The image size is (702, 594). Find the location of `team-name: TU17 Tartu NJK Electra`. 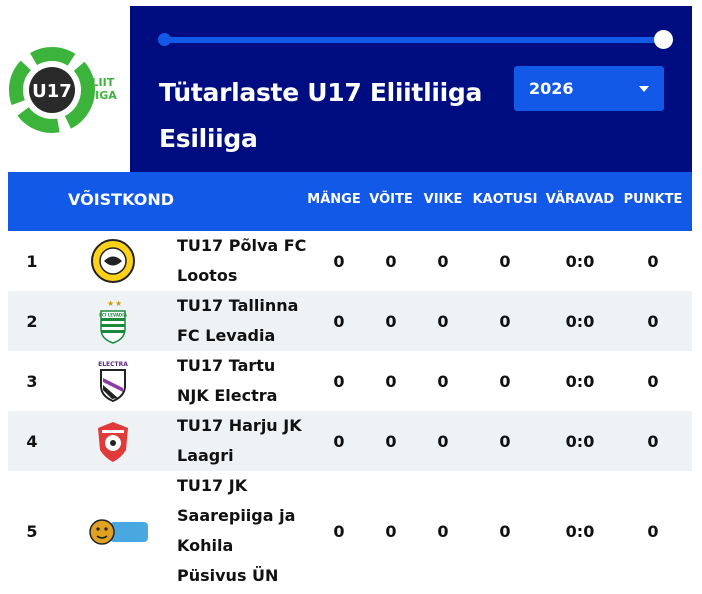

team-name: TU17 Tartu NJK Electra is located at coordinates (227, 380).